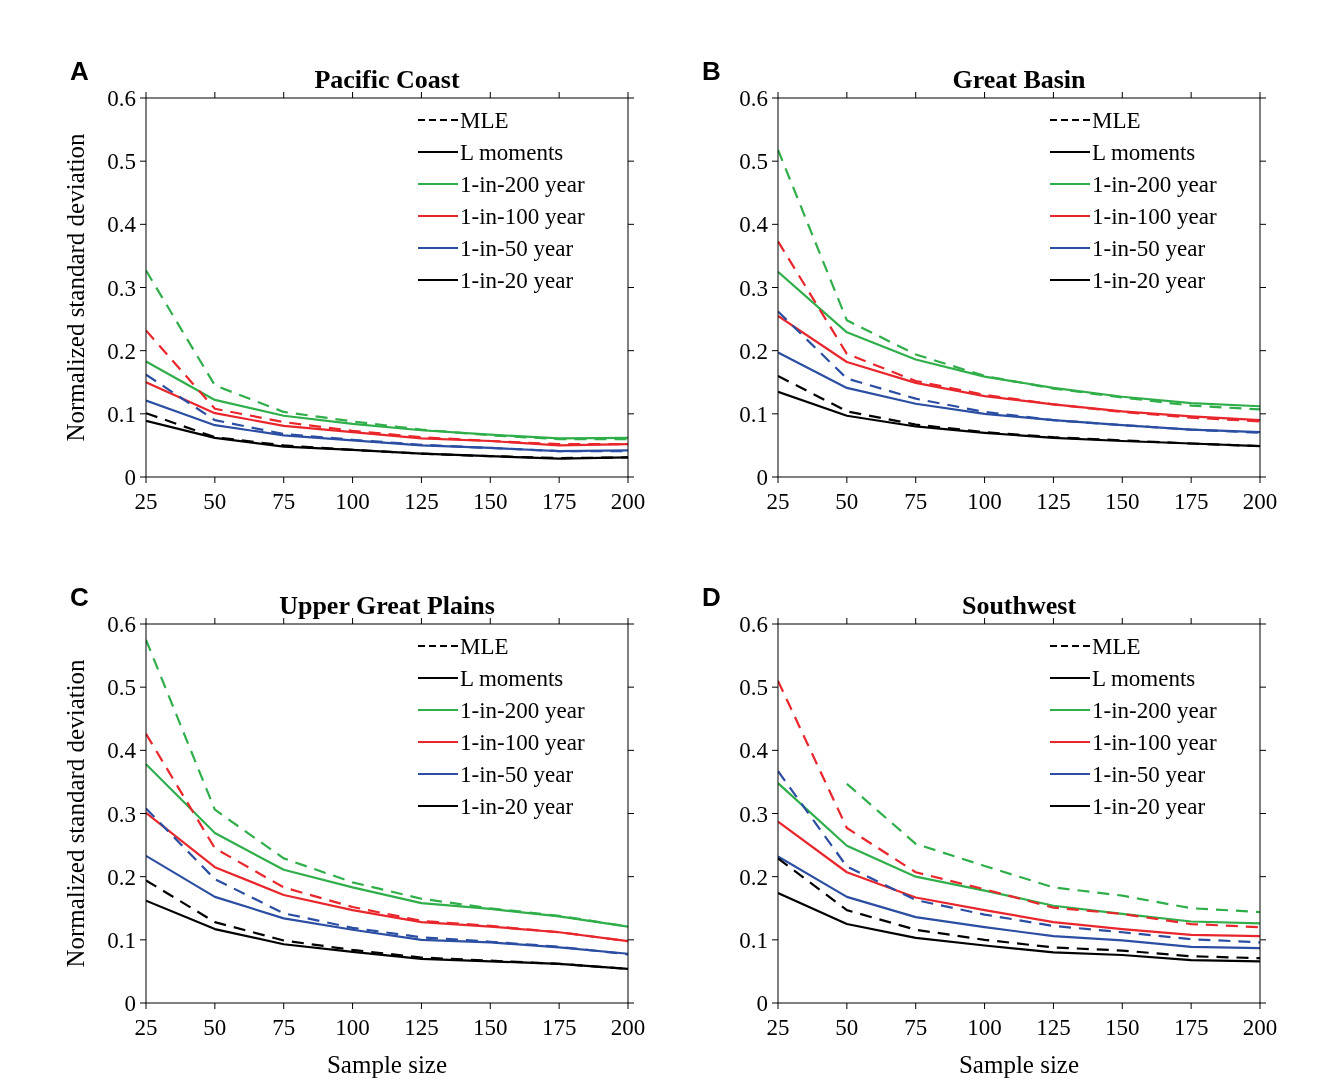  I want to click on chart-title: Pacific Coast, so click(387, 79).